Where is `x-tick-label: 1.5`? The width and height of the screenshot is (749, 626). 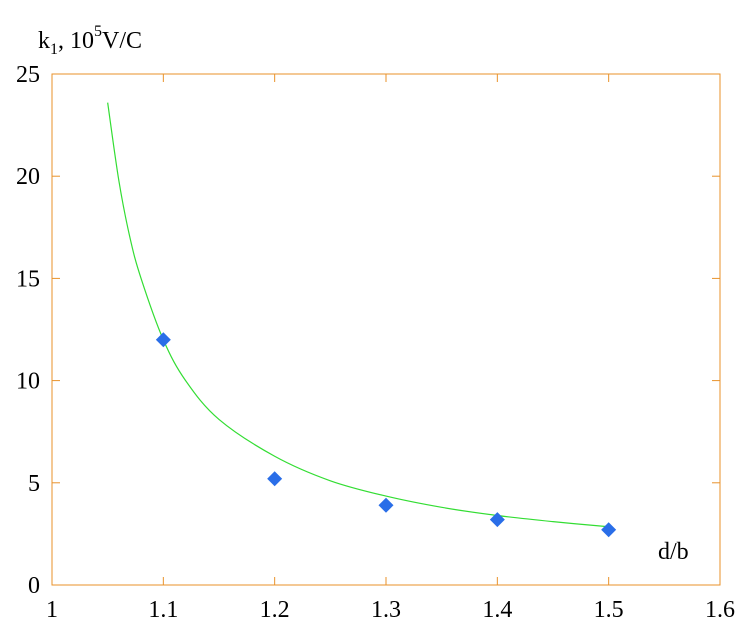 x-tick-label: 1.5 is located at coordinates (609, 610).